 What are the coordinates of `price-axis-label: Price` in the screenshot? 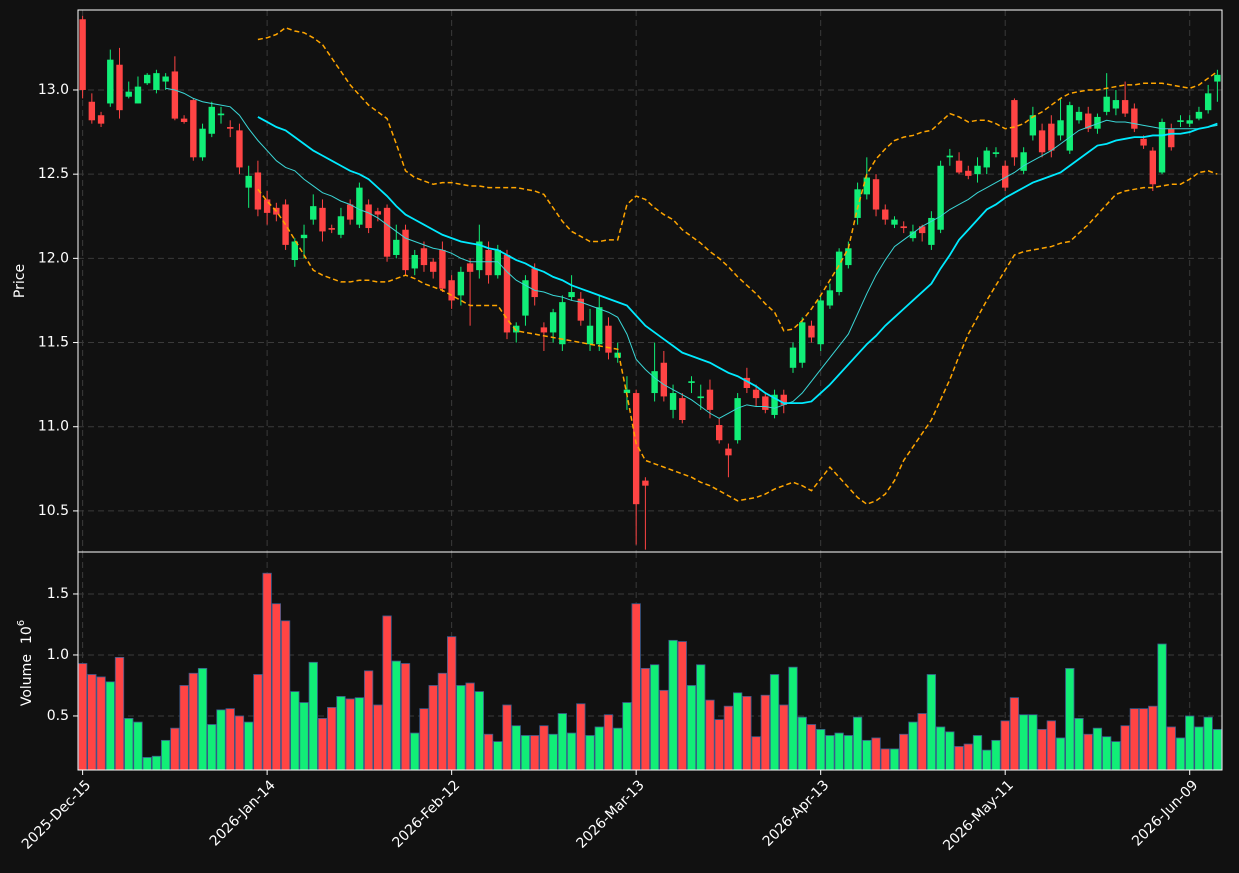 It's located at (20, 281).